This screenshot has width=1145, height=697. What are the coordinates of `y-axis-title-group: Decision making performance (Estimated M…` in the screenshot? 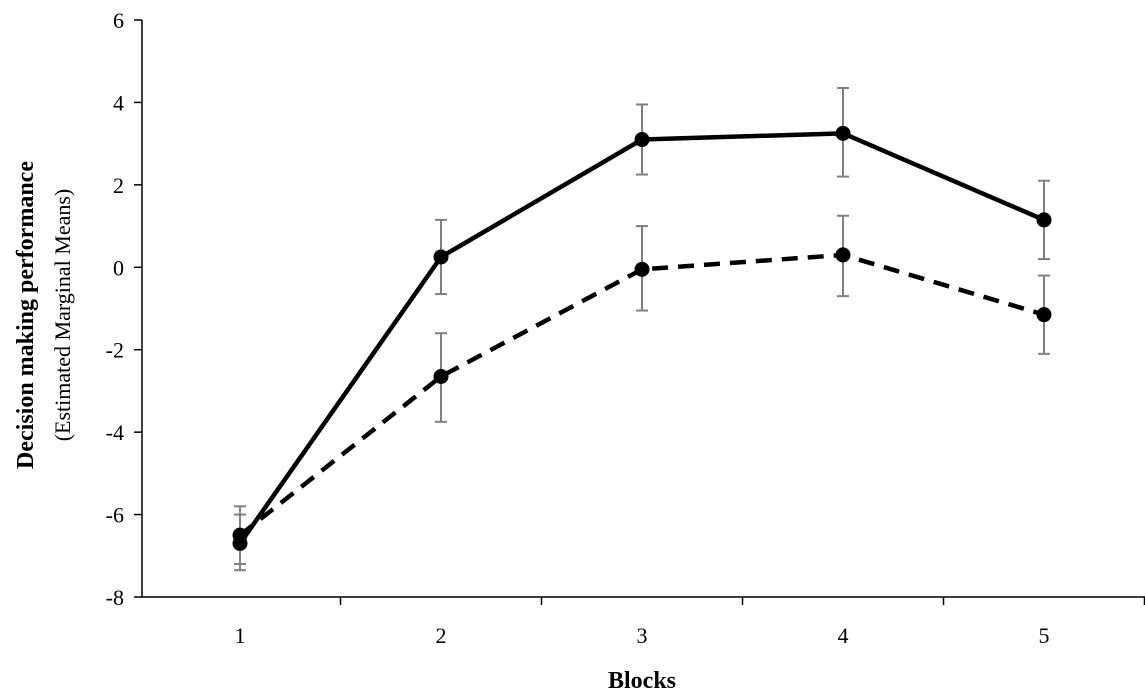 It's located at (44, 315).